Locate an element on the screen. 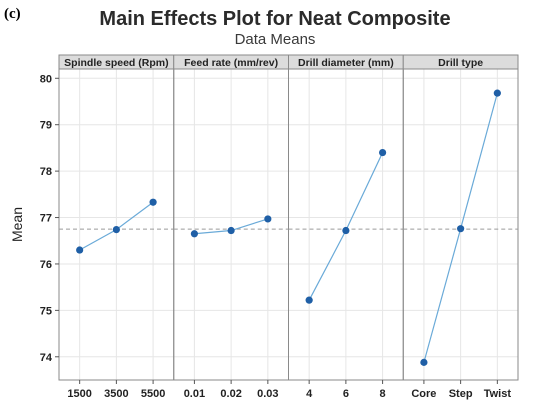 This screenshot has width=550, height=414. x-tick-label: 3500 is located at coordinates (116, 394).